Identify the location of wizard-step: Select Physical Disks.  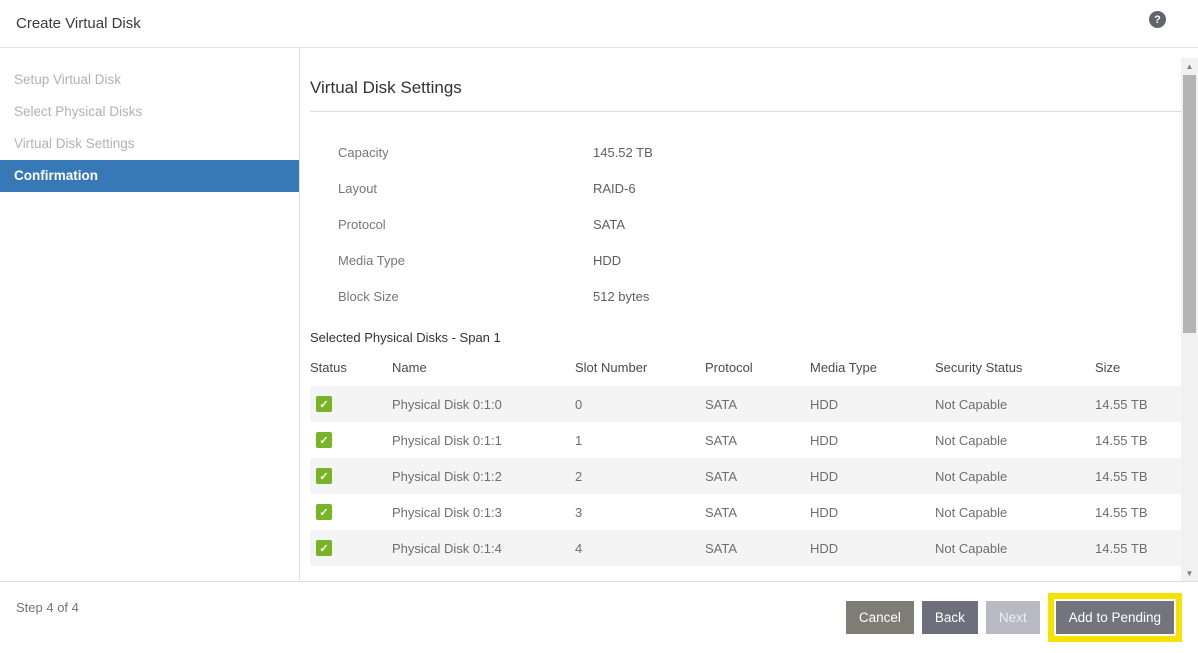
(149, 112).